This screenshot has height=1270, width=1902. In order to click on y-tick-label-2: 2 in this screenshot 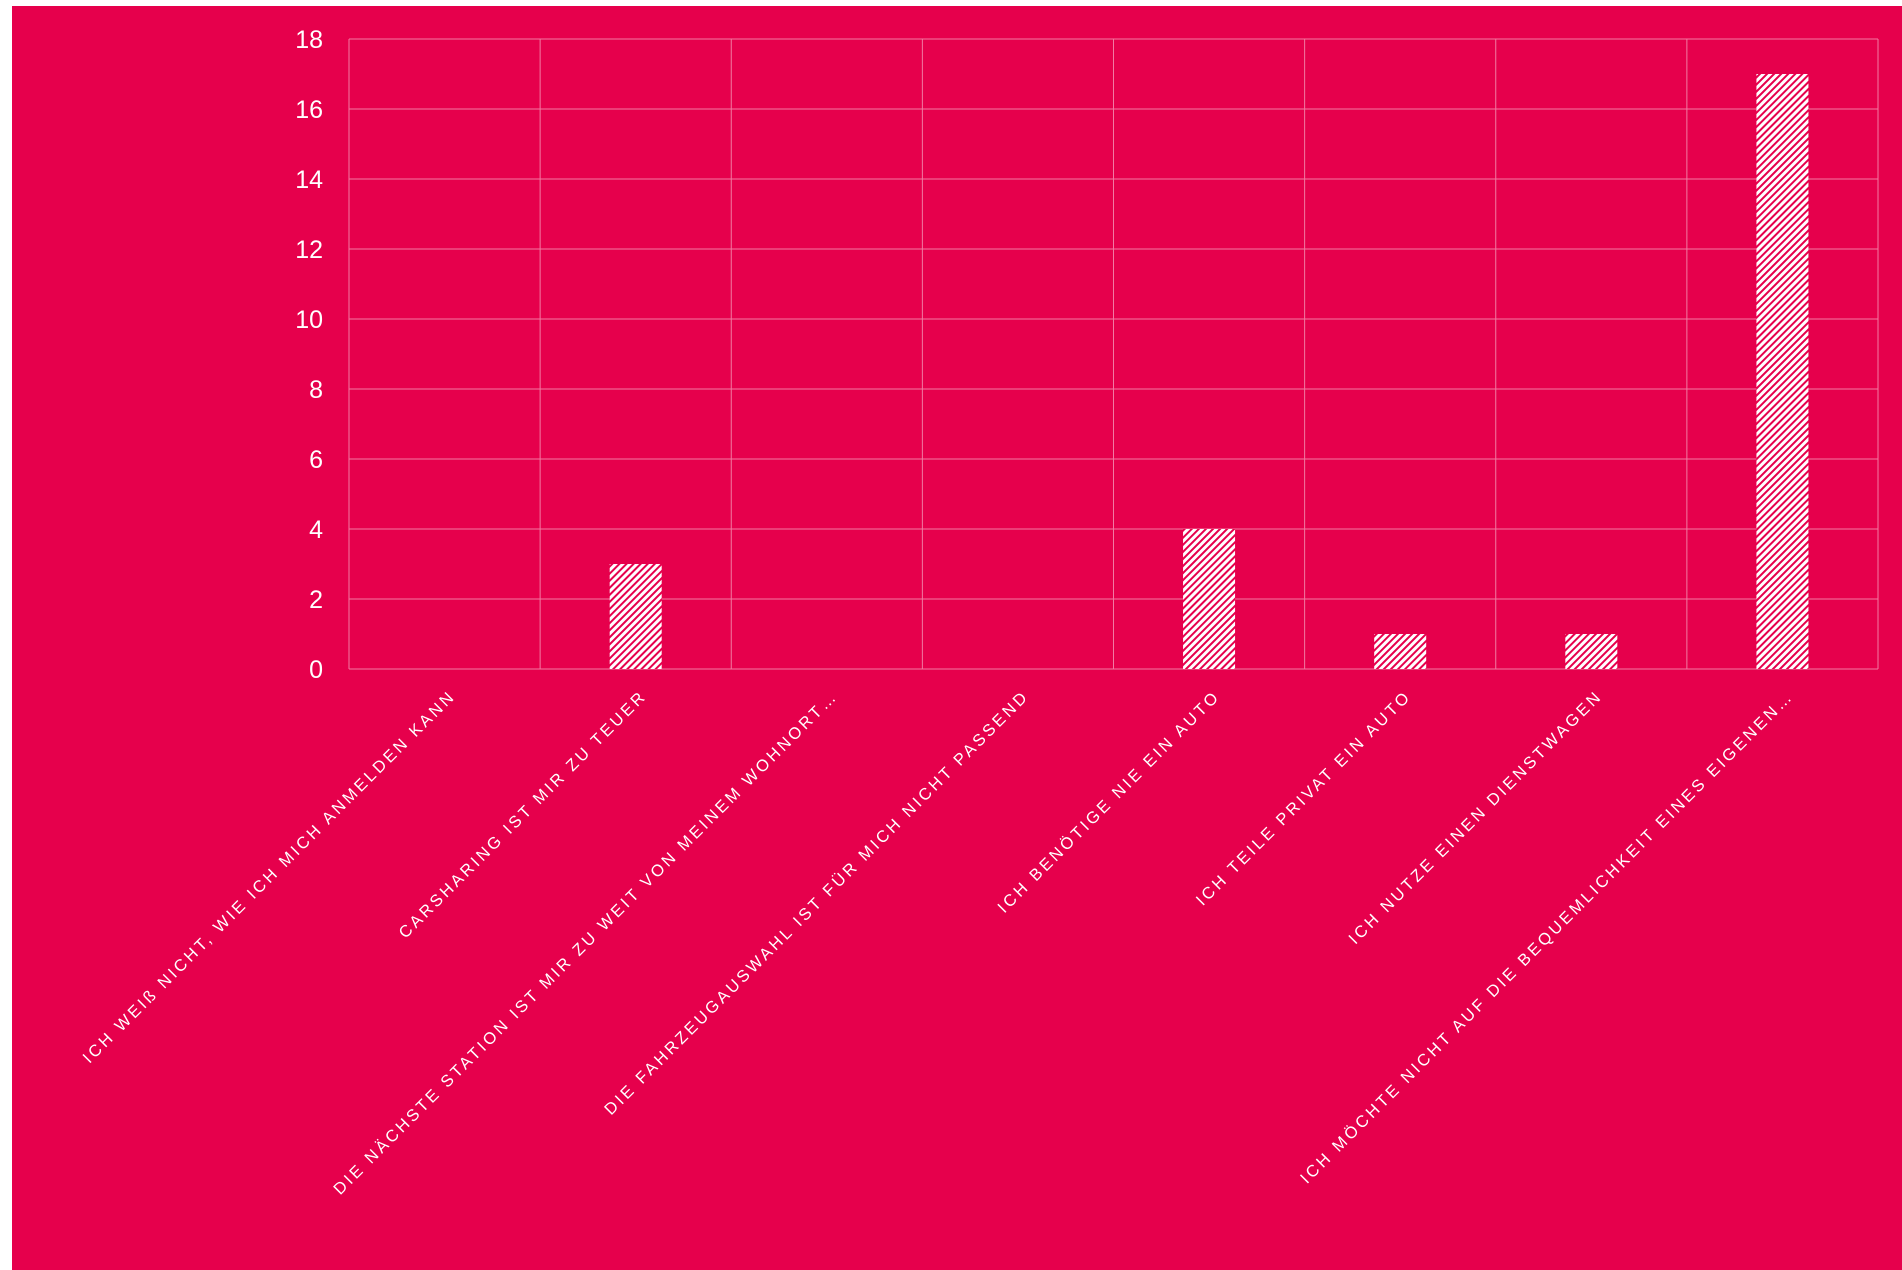, I will do `click(316, 600)`.